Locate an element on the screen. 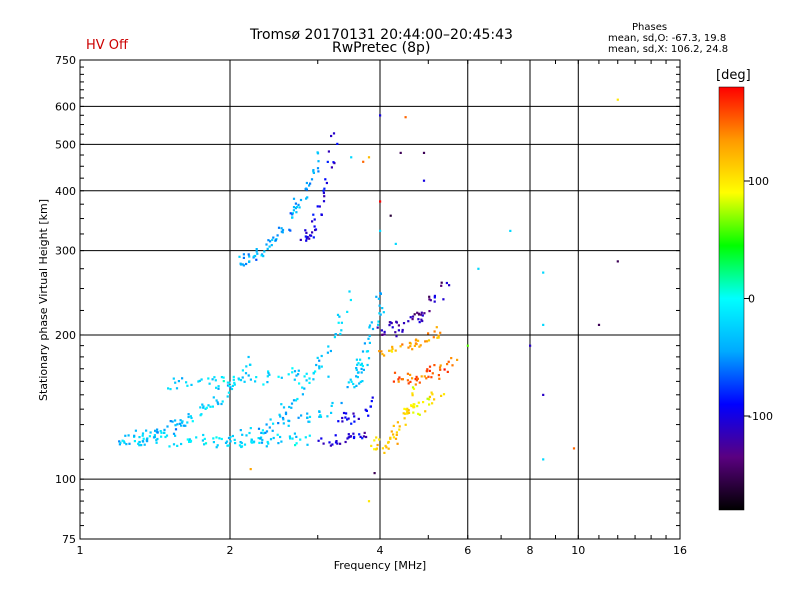  hv-status-label: HV Off is located at coordinates (107, 45).